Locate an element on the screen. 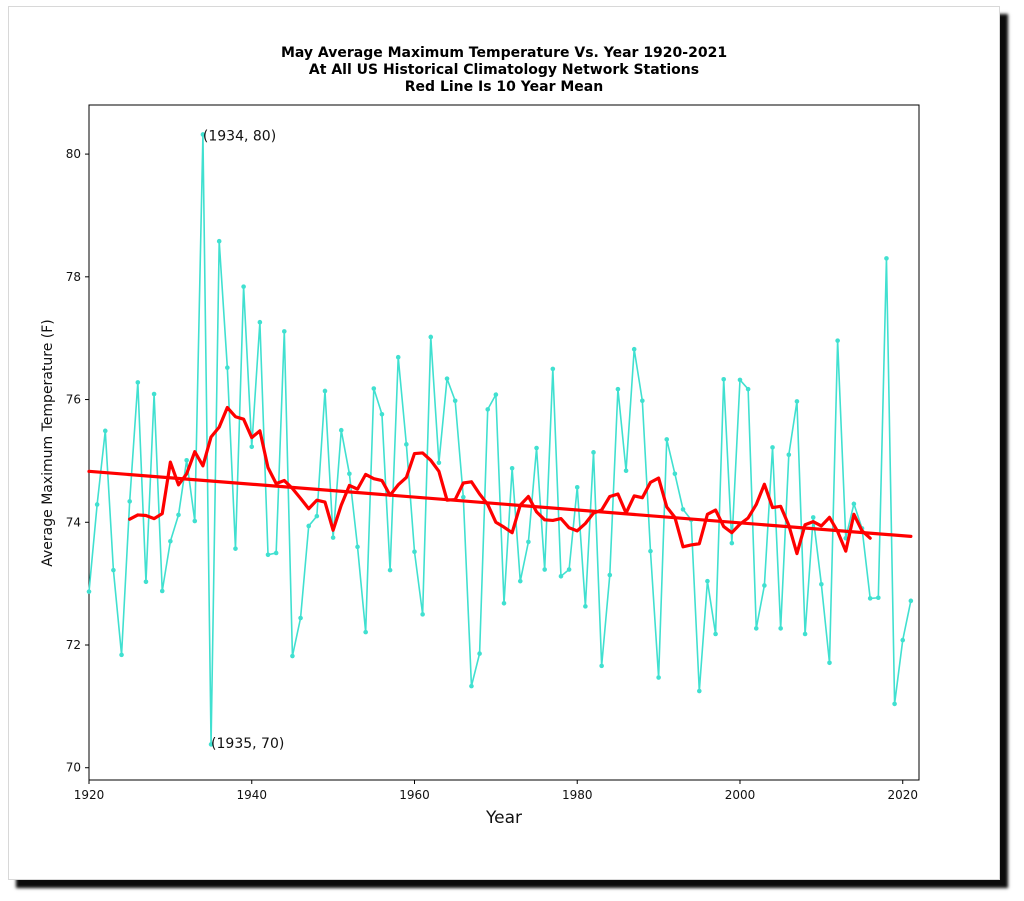  ten-year-mean-line is located at coordinates (500, 480).